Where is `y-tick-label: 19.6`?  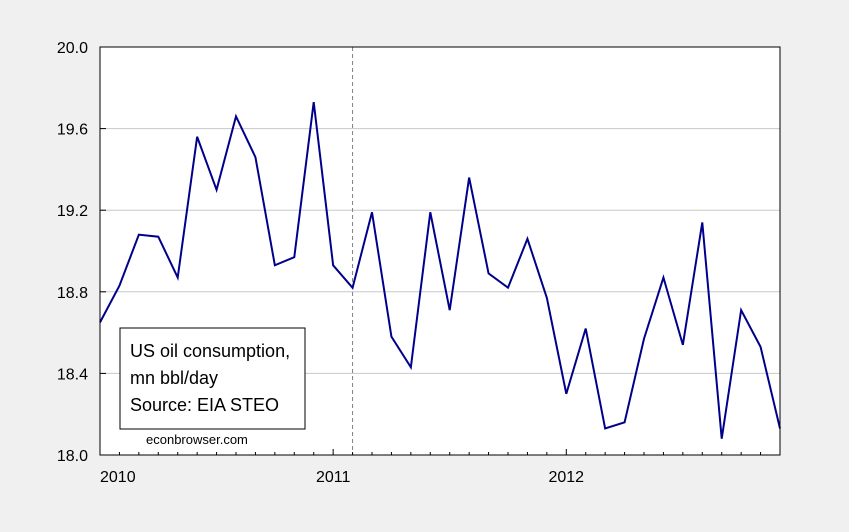 y-tick-label: 19.6 is located at coordinates (72, 130).